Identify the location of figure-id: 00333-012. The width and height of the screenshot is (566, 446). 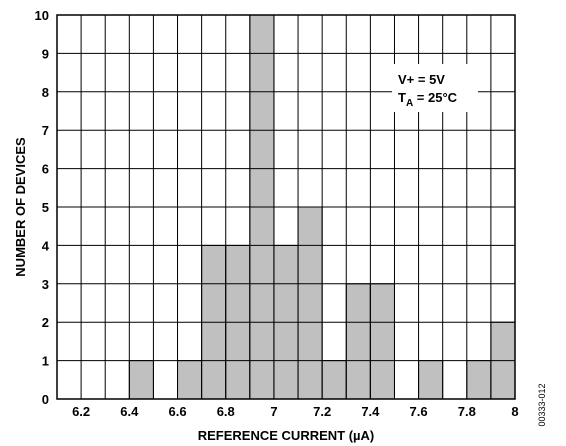
(542, 404).